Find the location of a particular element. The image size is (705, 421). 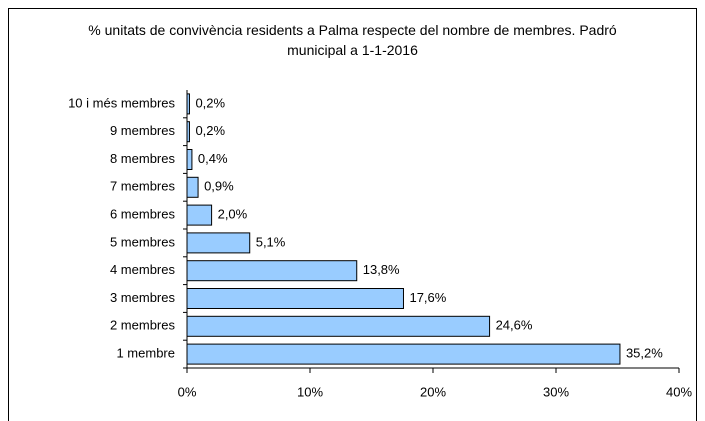

y-tick-label: 1 membre is located at coordinates (145, 353).